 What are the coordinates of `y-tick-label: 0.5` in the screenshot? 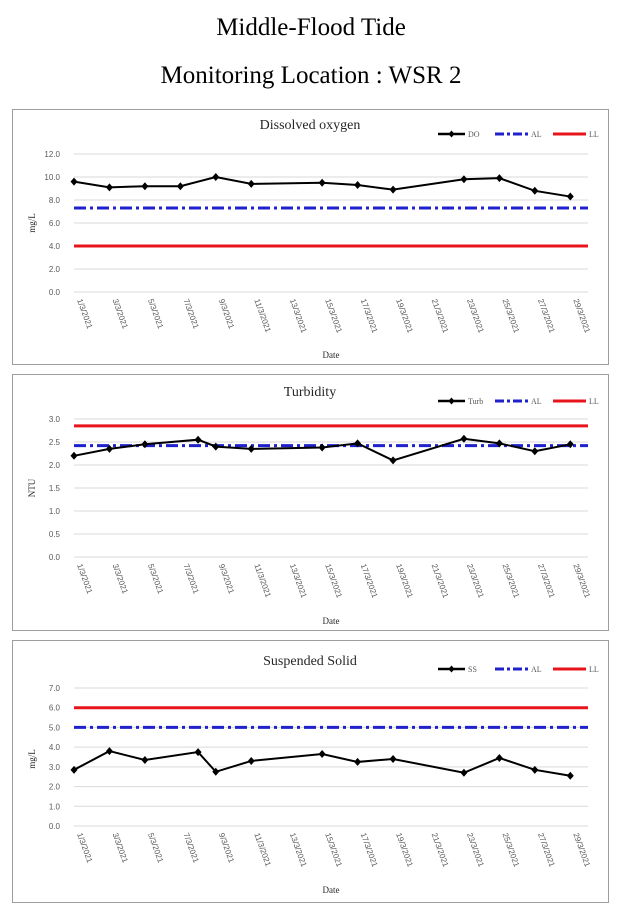 It's located at (55, 534).